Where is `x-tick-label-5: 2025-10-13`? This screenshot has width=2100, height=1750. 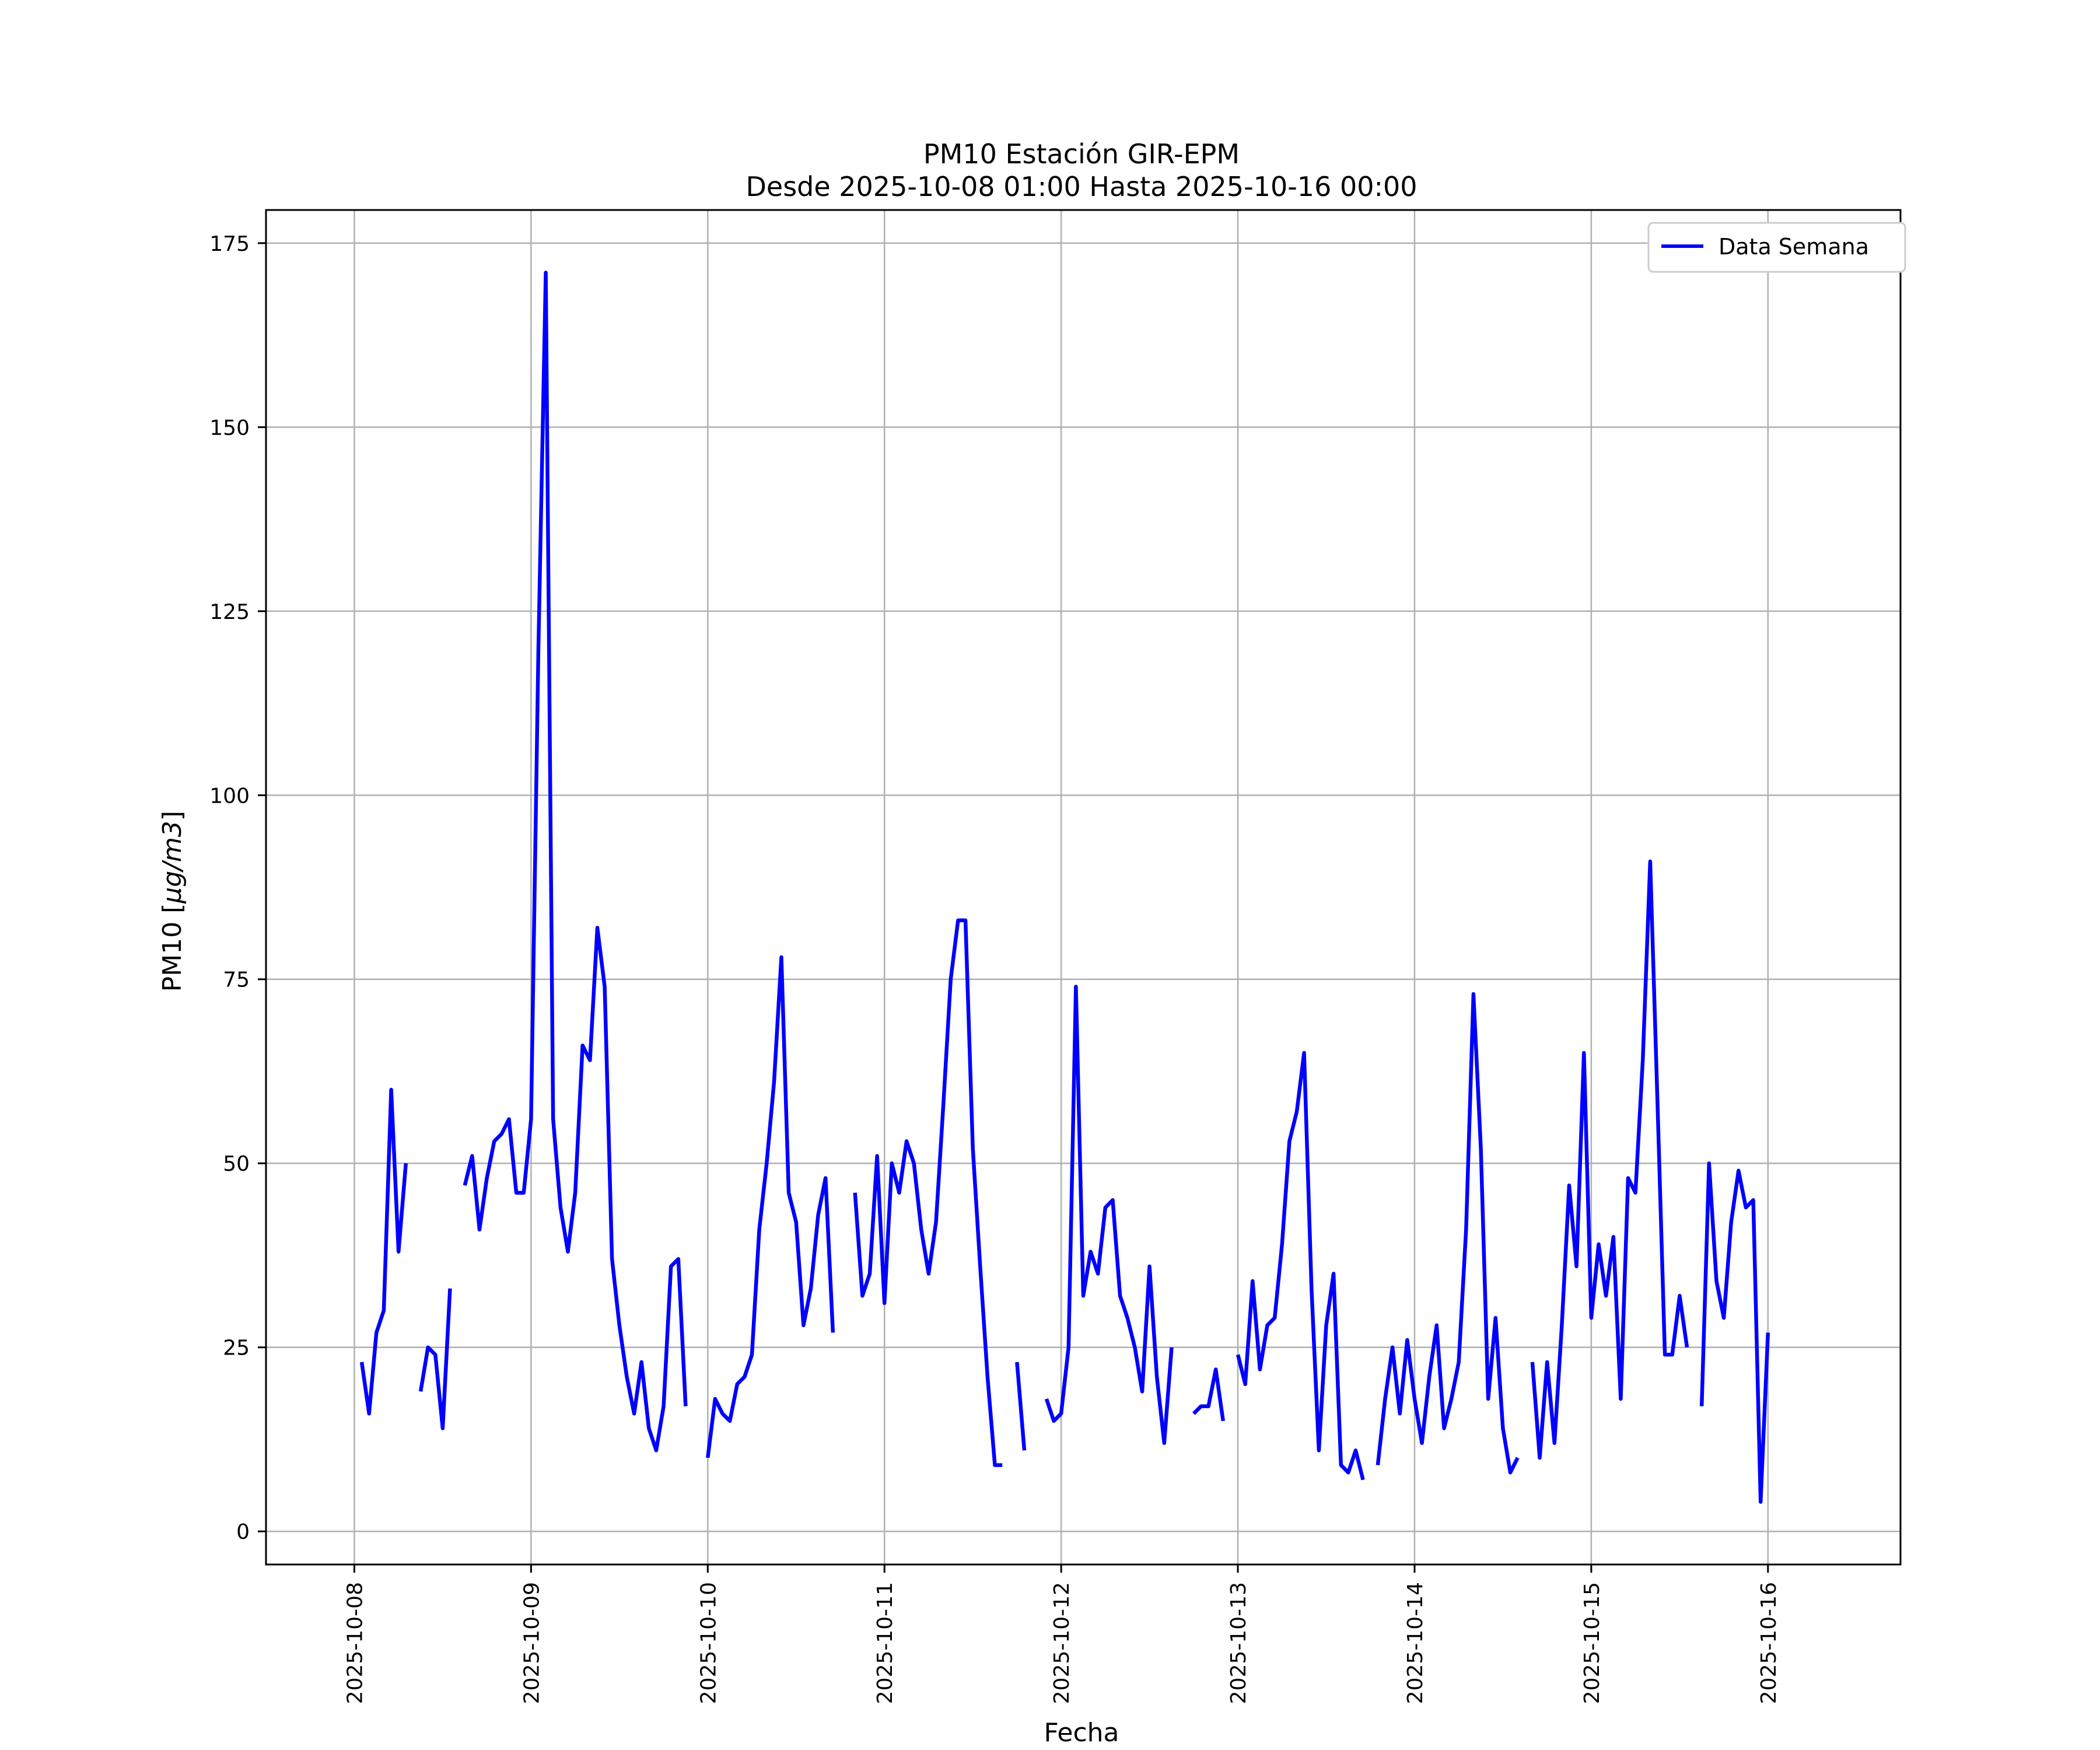 x-tick-label-5: 2025-10-13 is located at coordinates (1239, 1643).